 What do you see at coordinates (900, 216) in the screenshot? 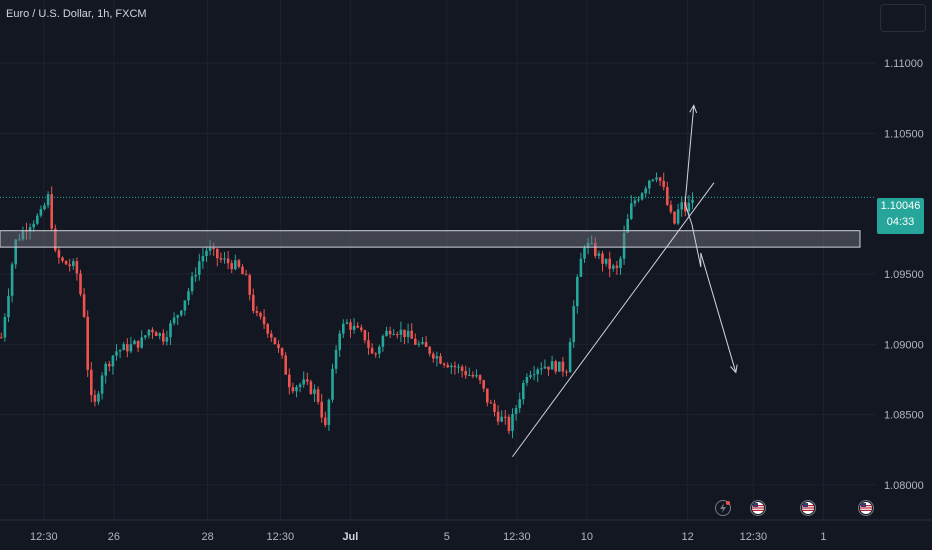
I see `current-price-tag: 1.10046 04:33` at bounding box center [900, 216].